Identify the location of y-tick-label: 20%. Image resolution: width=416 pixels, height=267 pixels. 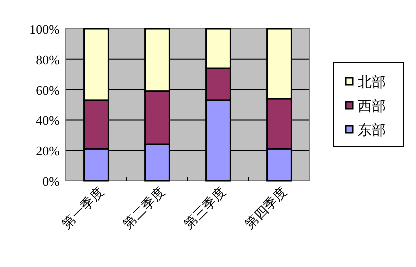
(48, 151).